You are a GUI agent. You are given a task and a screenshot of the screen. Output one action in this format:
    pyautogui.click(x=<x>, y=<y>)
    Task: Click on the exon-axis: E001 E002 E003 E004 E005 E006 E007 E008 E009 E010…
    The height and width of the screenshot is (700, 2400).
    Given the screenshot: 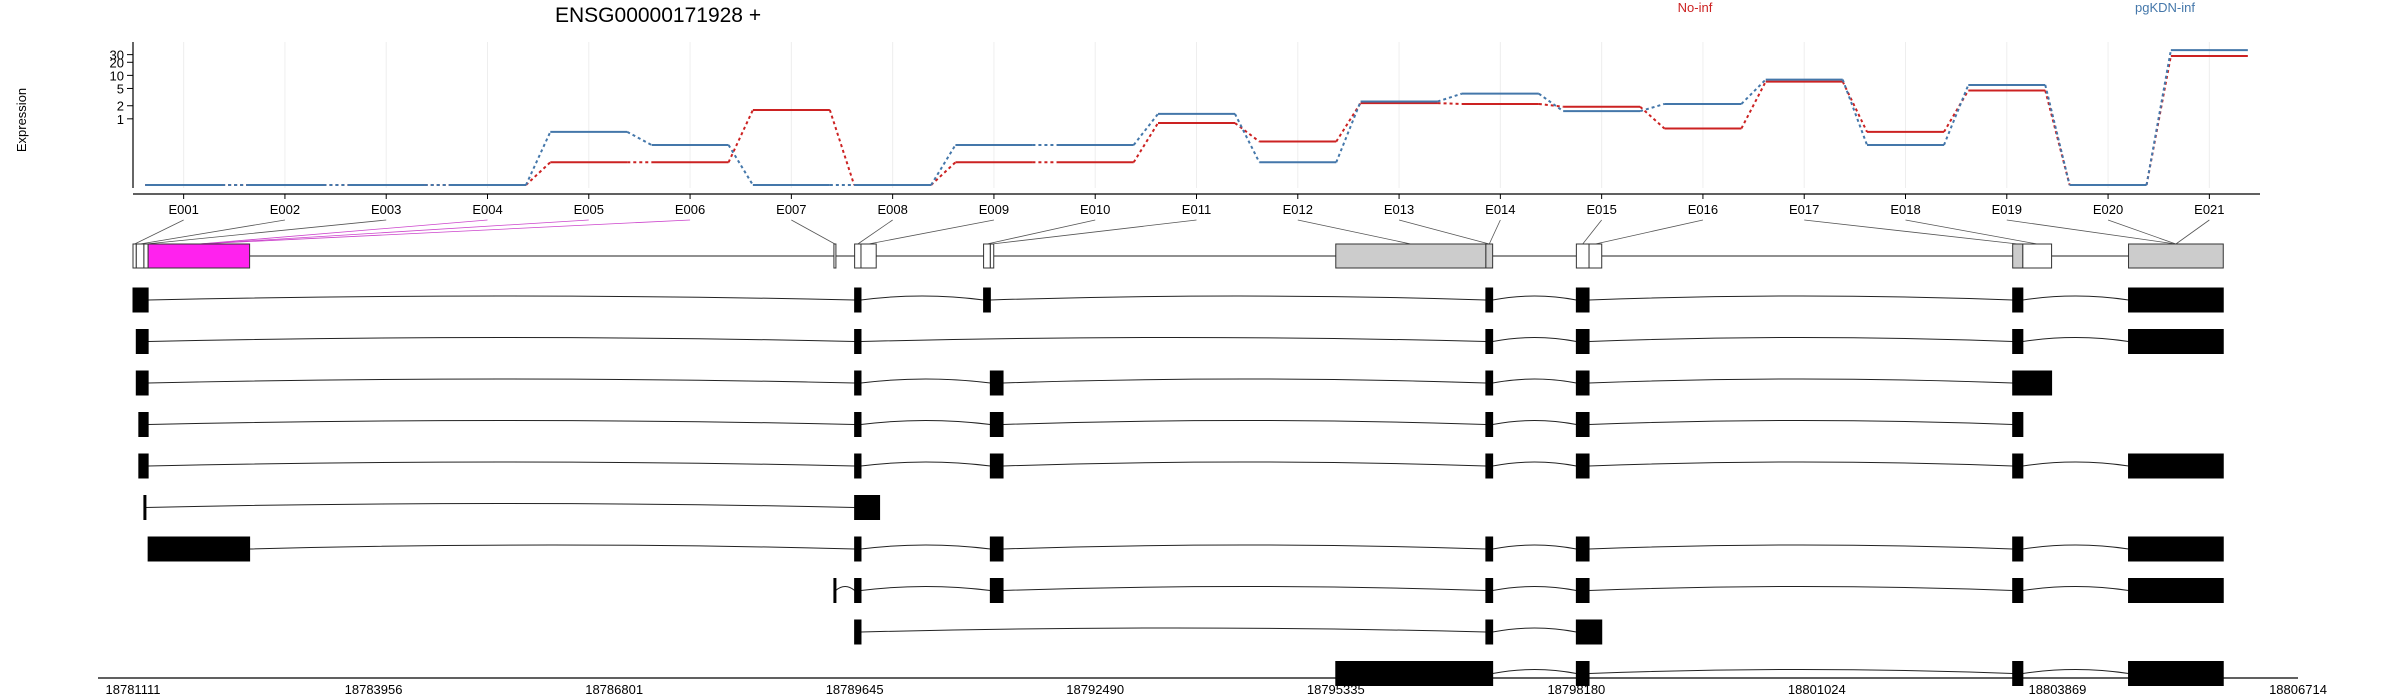 What is the action you would take?
    pyautogui.click(x=1196, y=205)
    